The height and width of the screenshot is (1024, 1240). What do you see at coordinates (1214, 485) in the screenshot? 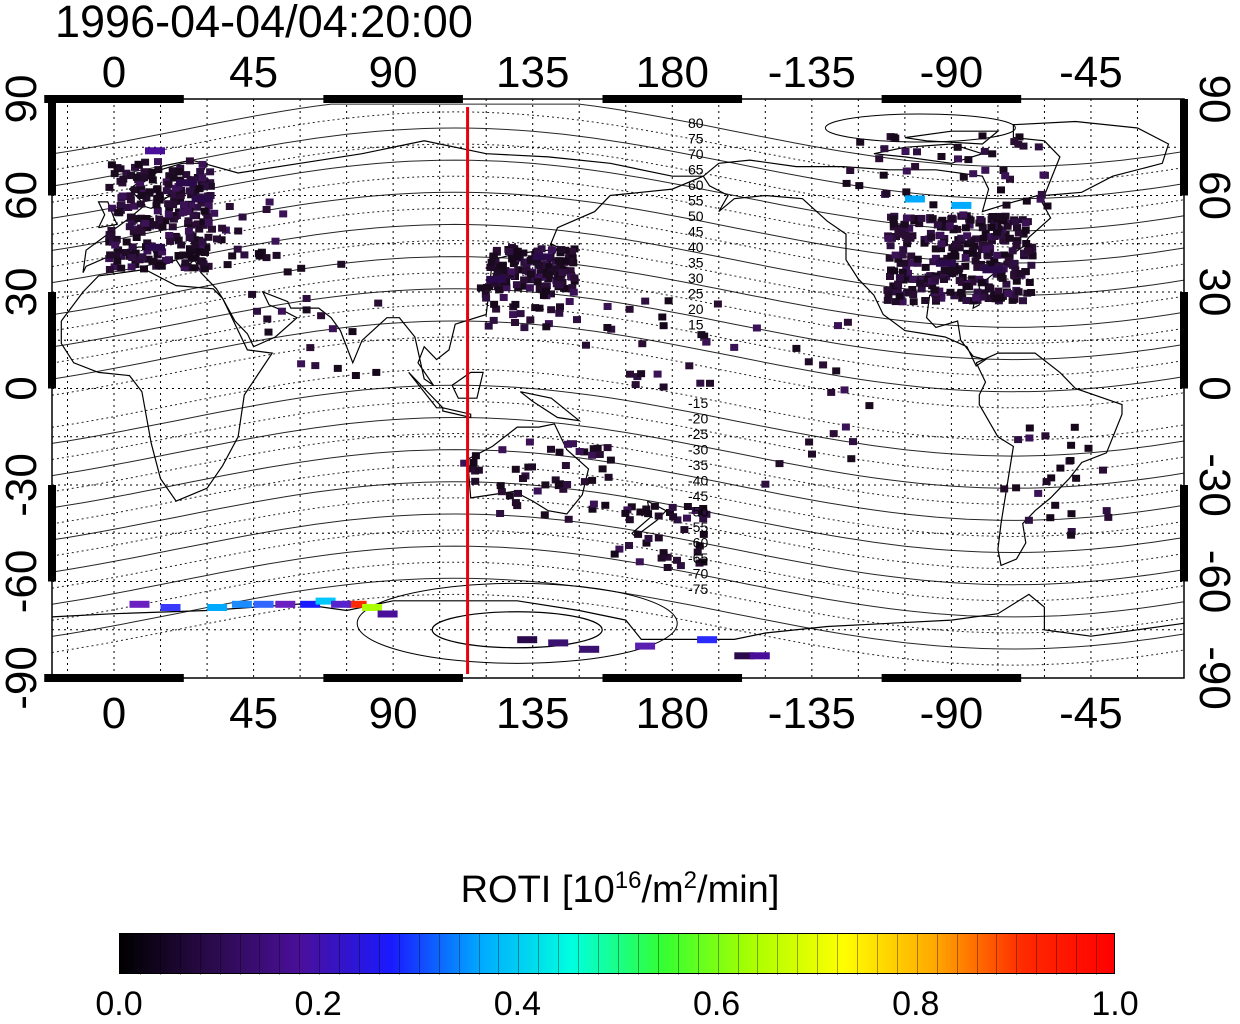
I see `lat-tick-right: -30` at bounding box center [1214, 485].